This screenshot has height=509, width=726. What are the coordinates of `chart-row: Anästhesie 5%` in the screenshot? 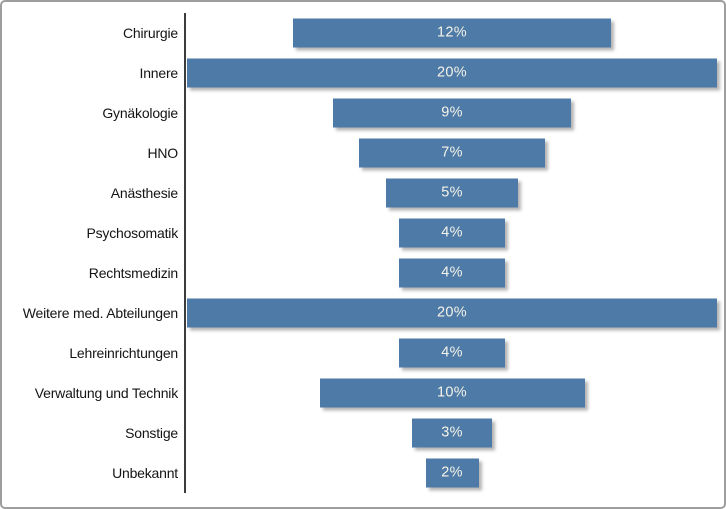 It's located at (363, 193).